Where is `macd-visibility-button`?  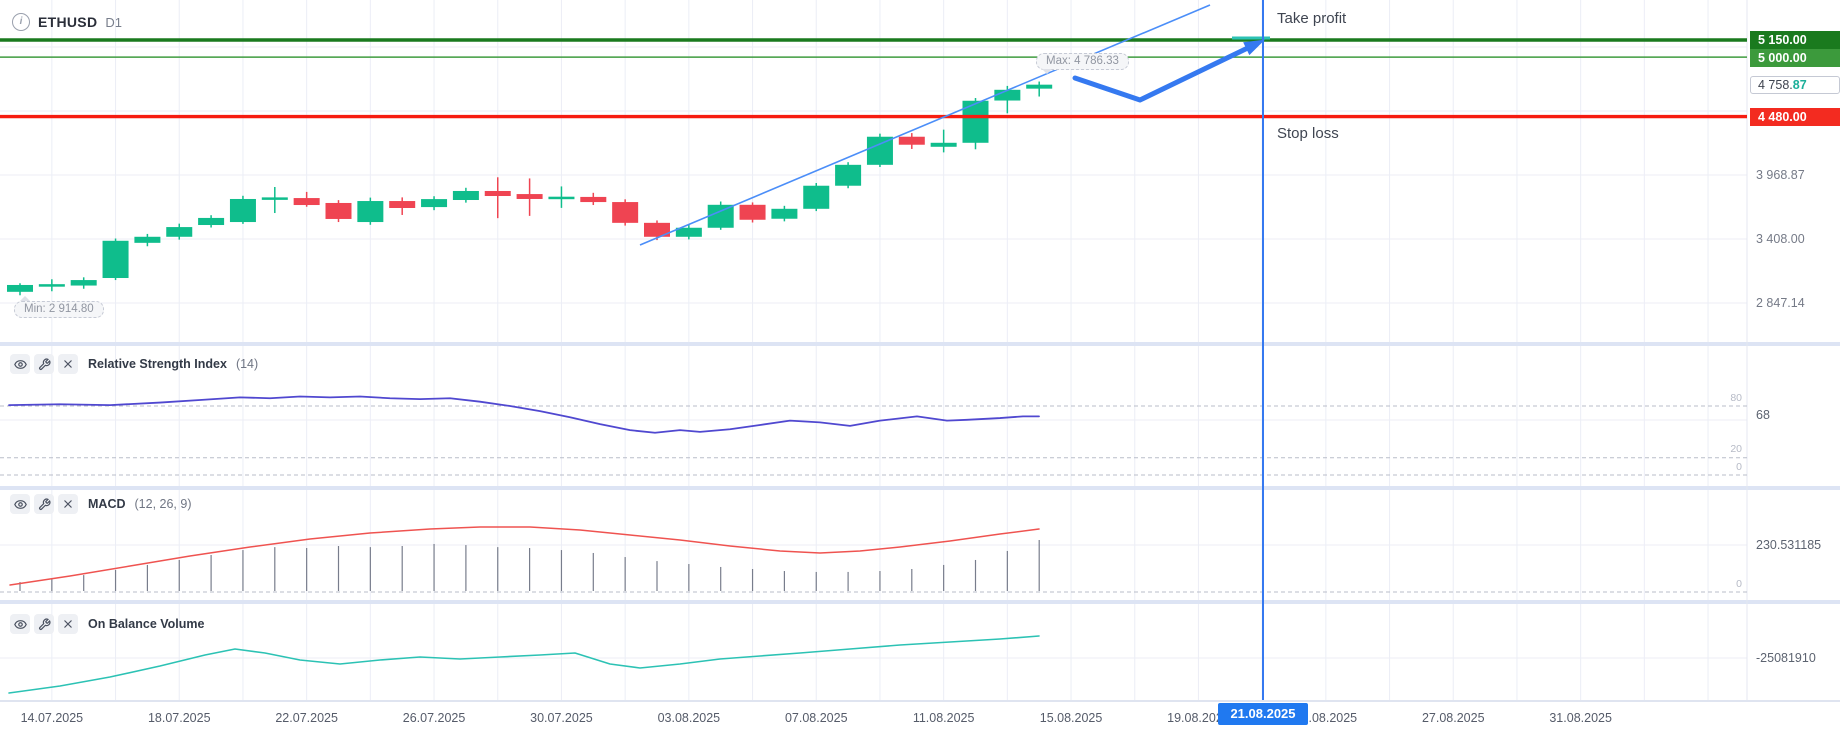
macd-visibility-button is located at coordinates (20, 504).